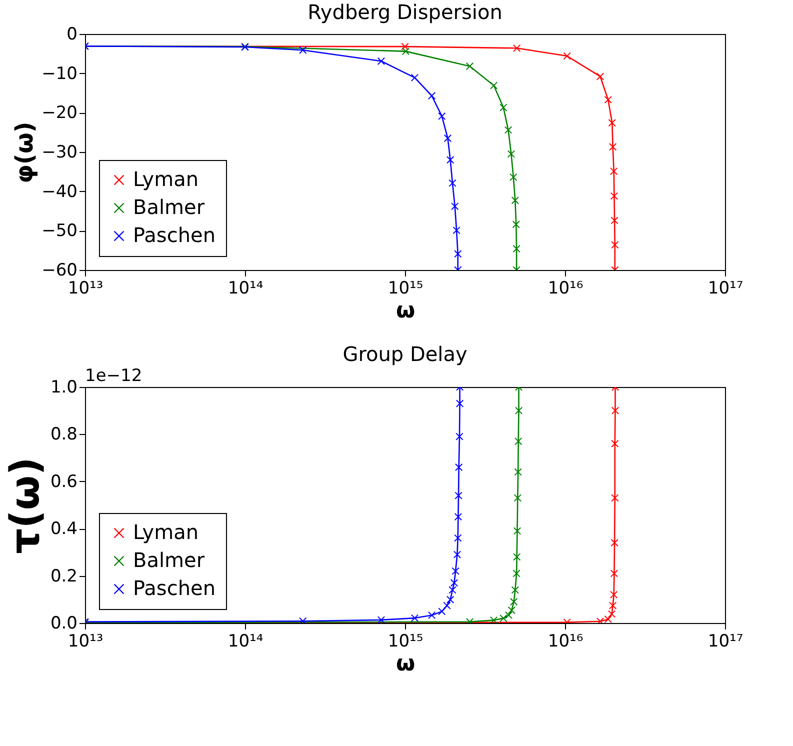 The width and height of the screenshot is (793, 746). What do you see at coordinates (113, 376) in the screenshot?
I see `text: 1e−12` at bounding box center [113, 376].